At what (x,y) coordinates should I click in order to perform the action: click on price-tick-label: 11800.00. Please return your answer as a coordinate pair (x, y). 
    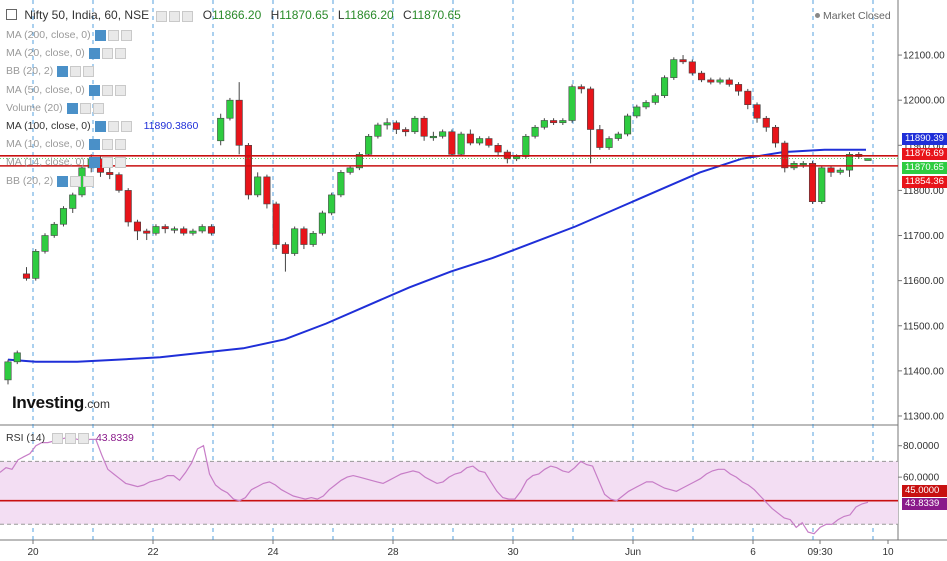
    Looking at the image, I should click on (923, 191).